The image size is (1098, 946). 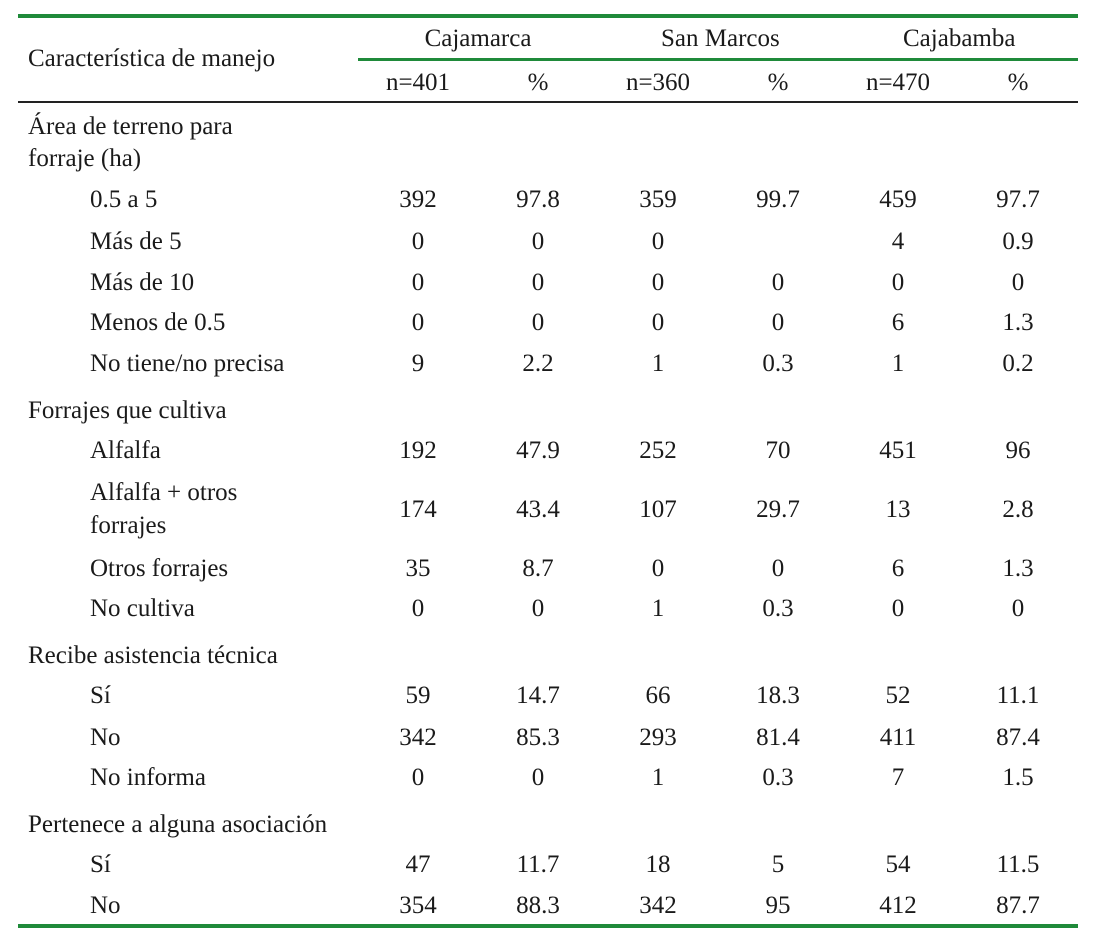 I want to click on row-label: No tiene/no precisa, so click(x=187, y=363).